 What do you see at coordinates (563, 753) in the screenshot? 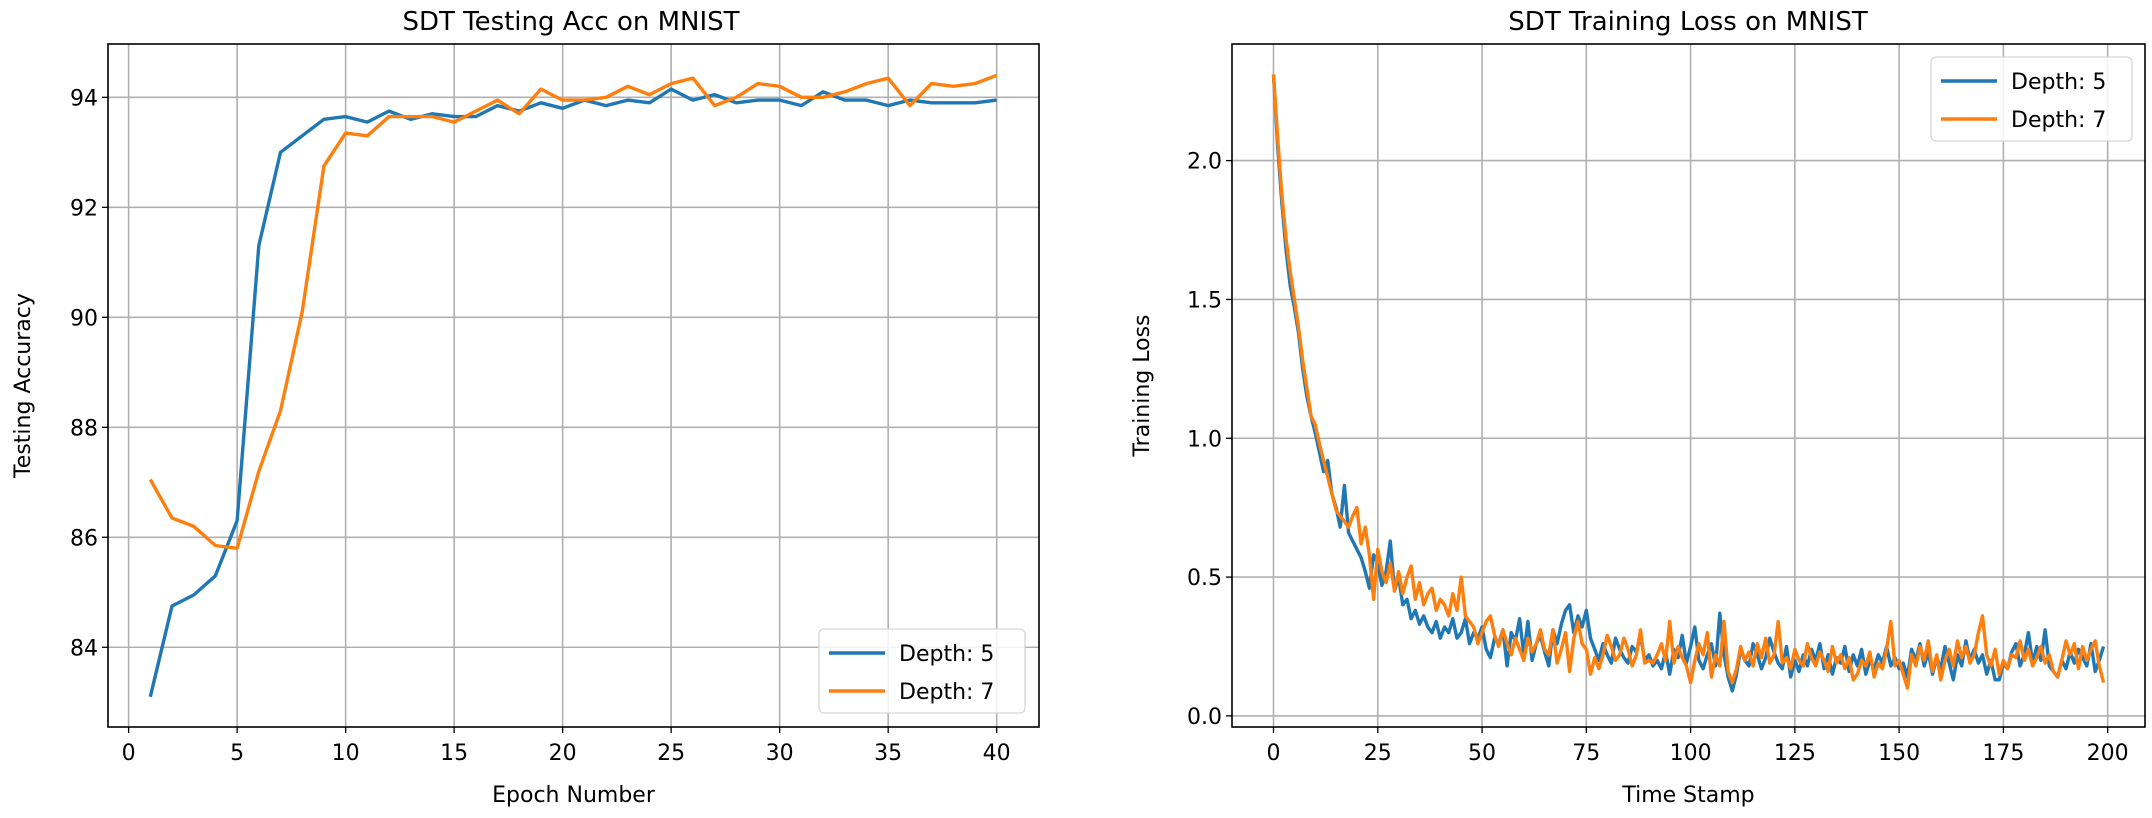
I see `x-tick-label: 20` at bounding box center [563, 753].